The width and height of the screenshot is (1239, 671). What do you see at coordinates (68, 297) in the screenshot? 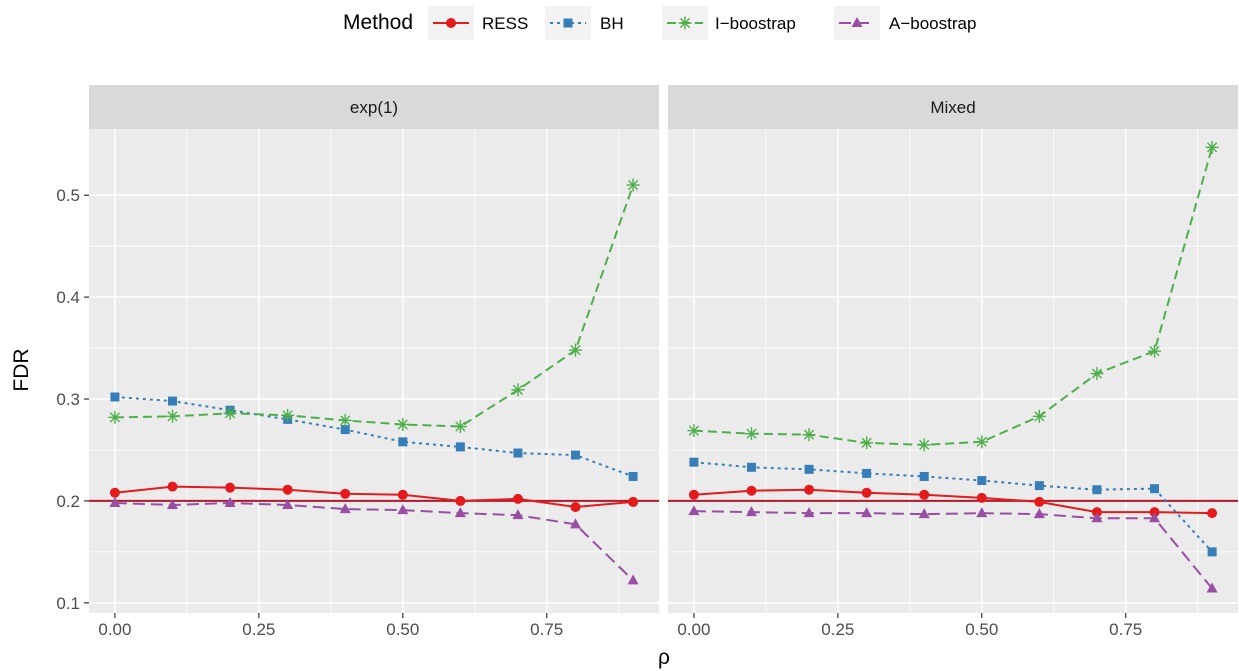
I see `y-tick-label: 0.4` at bounding box center [68, 297].